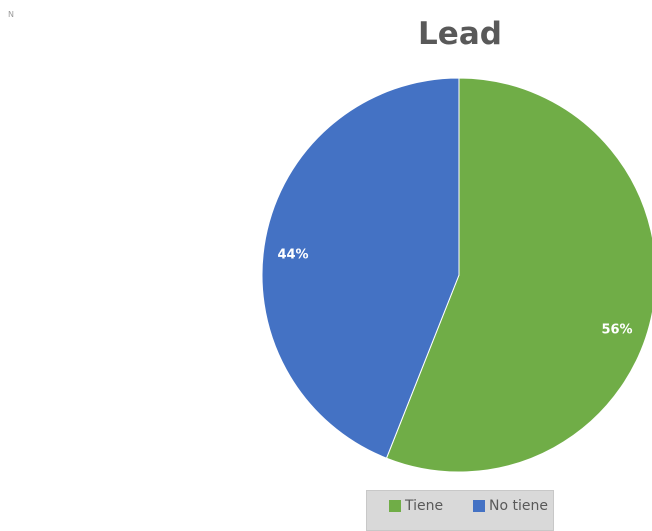 The width and height of the screenshot is (652, 531). What do you see at coordinates (616, 330) in the screenshot?
I see `slice-label-tiene: 56%` at bounding box center [616, 330].